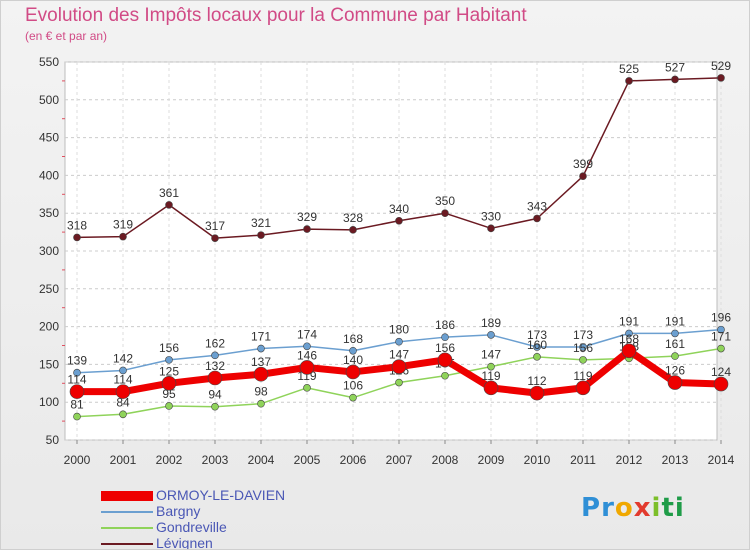  Describe the element at coordinates (77, 460) in the screenshot. I see `x-tick-label: 2000` at that location.